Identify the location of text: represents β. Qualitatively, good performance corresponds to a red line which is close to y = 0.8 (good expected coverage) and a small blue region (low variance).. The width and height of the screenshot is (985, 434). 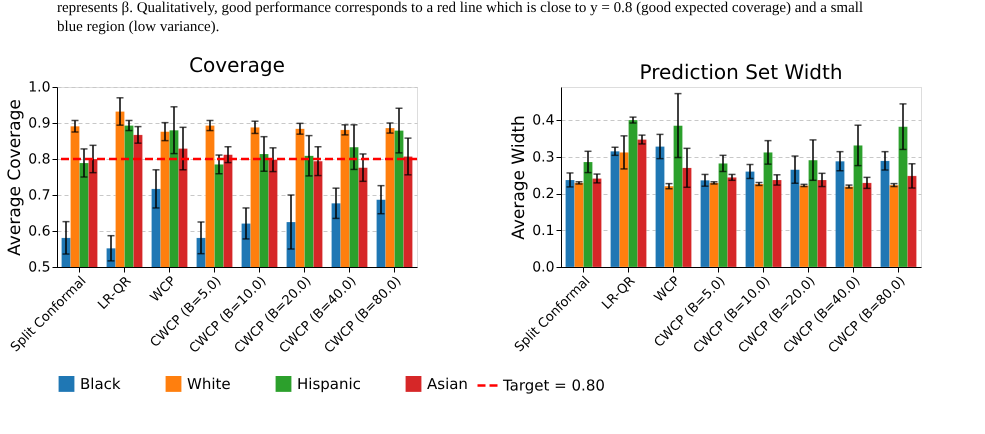
(460, 17).